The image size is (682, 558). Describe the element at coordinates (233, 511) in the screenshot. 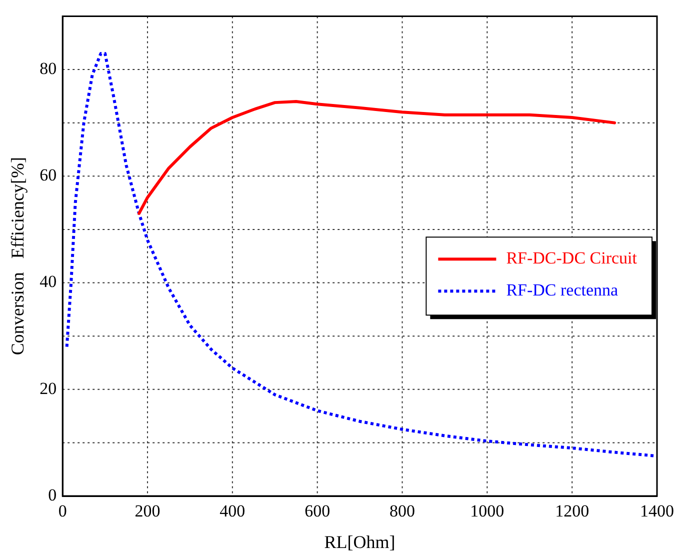

I see `x-tick-label: 400` at that location.